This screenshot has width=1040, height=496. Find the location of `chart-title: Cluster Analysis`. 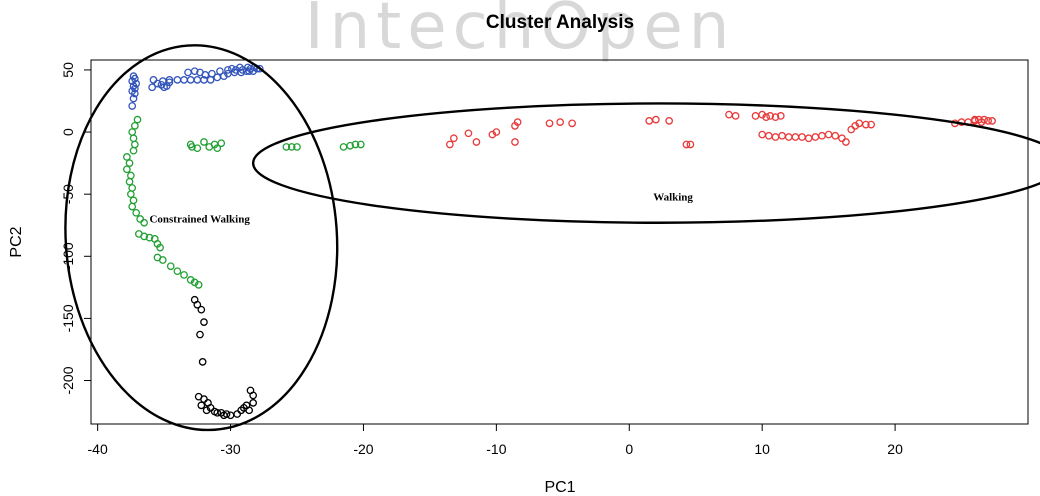

chart-title: Cluster Analysis is located at coordinates (560, 22).